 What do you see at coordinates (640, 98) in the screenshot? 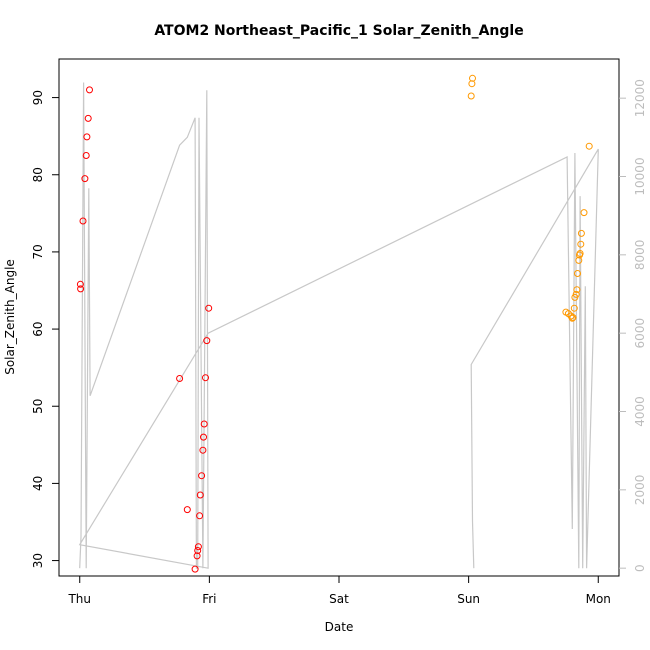
I see `y2-tick-label: 12000` at bounding box center [640, 98].